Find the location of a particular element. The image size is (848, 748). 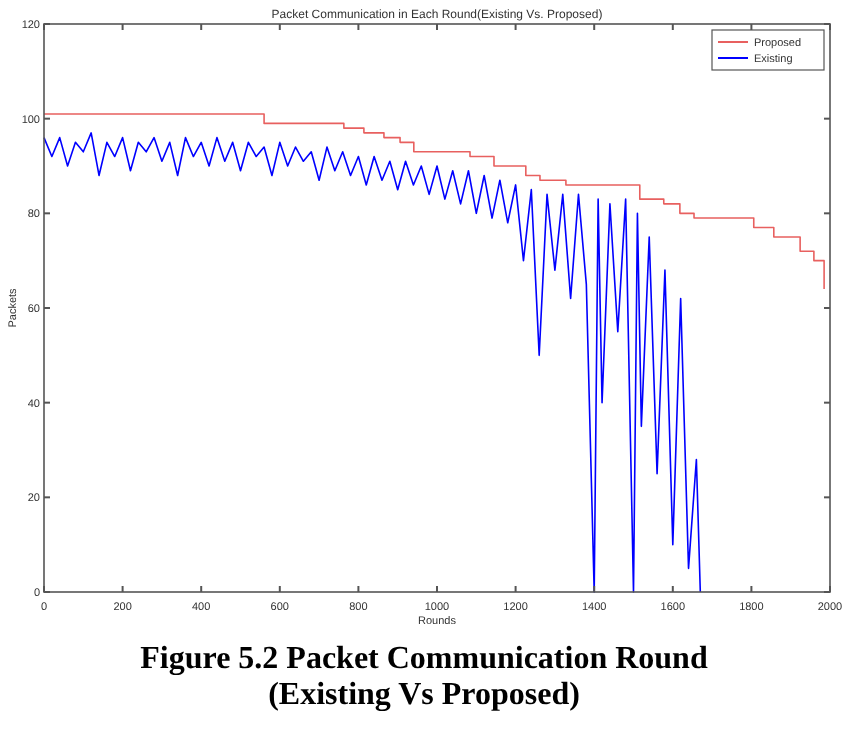

text: (Existing Vs Proposed) is located at coordinates (424, 695).